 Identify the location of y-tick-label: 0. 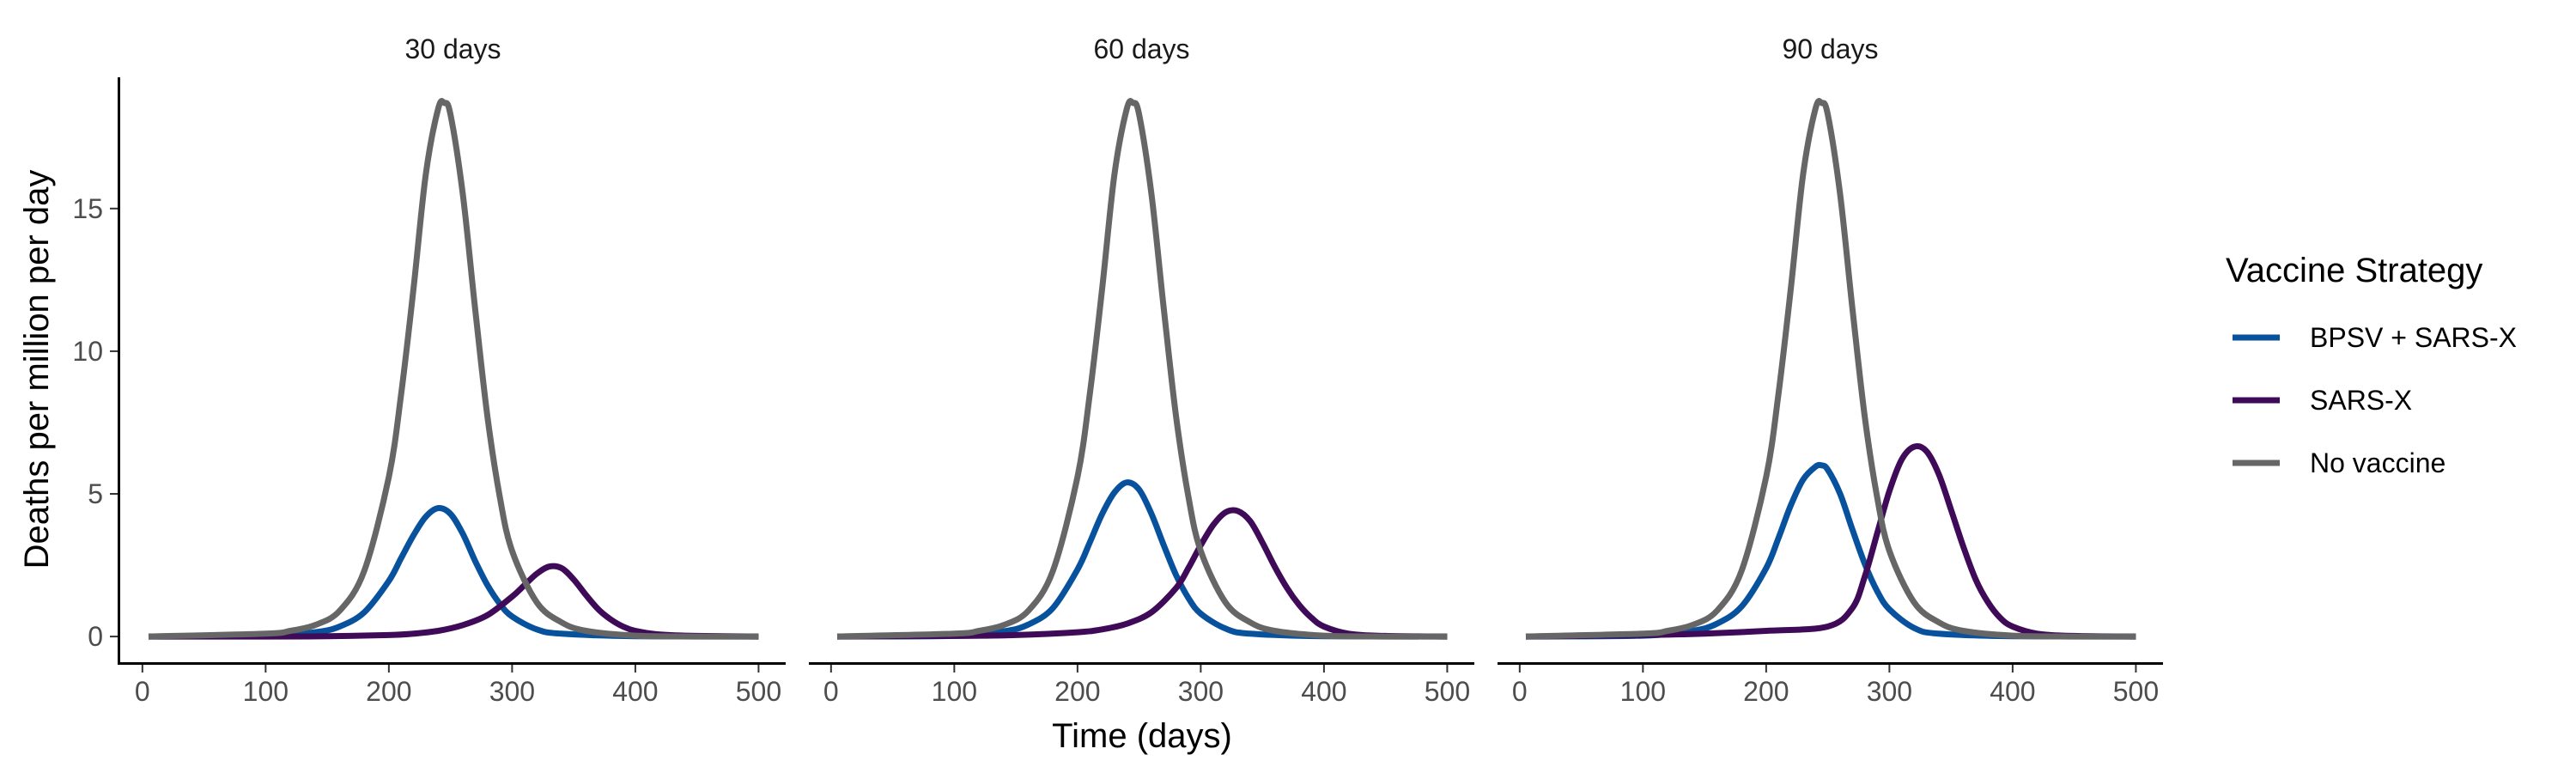
(96, 636).